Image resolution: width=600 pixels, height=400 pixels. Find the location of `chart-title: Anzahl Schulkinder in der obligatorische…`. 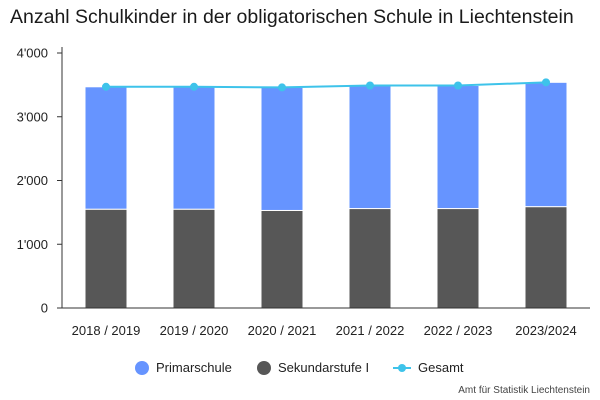

chart-title: Anzahl Schulkinder in der obligatorische… is located at coordinates (292, 17).